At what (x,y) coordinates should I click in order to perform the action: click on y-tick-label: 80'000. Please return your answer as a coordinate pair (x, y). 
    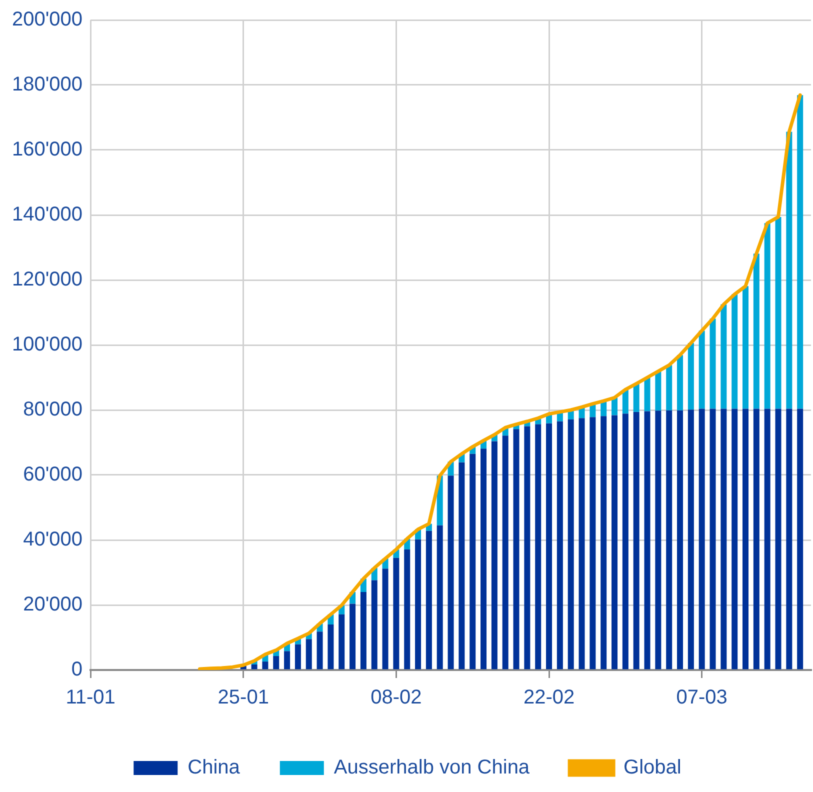
    Looking at the image, I should click on (53, 409).